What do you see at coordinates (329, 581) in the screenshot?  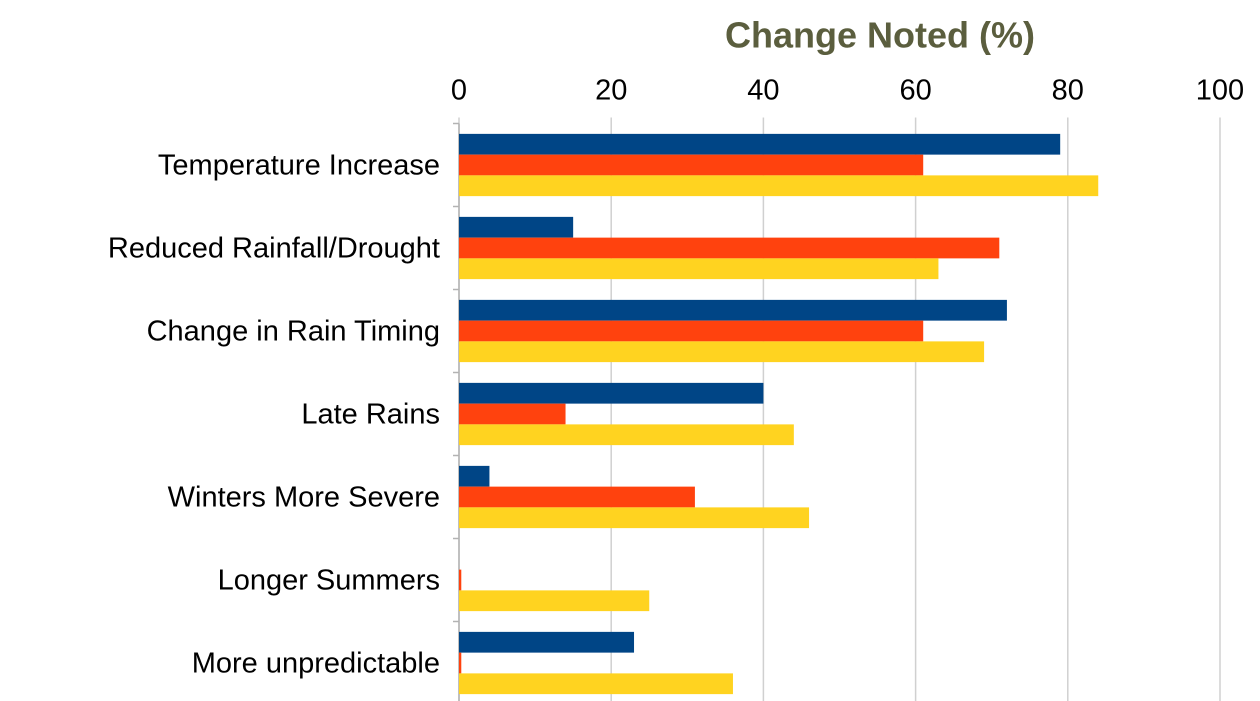 I see `y-tick-label: Longer Summers` at bounding box center [329, 581].